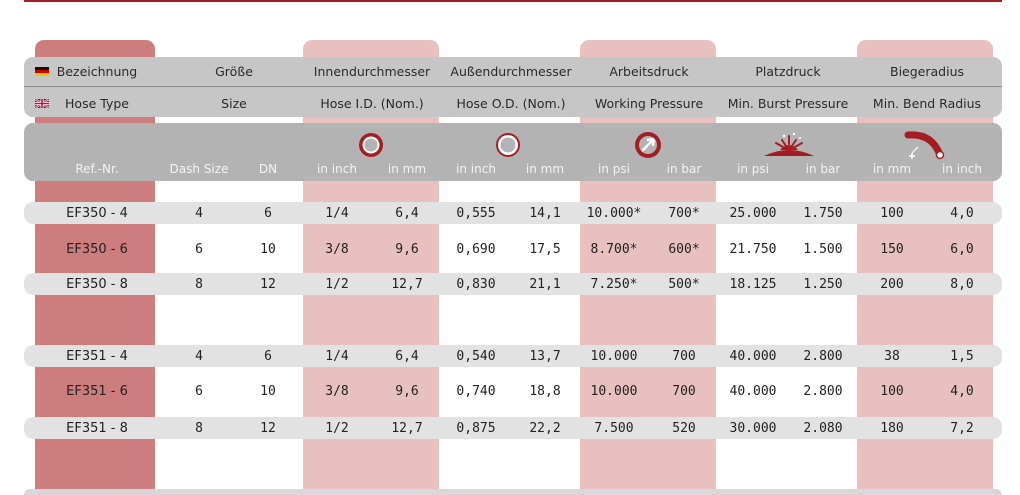  What do you see at coordinates (234, 103) in the screenshot?
I see `header-en-size: Size` at bounding box center [234, 103].